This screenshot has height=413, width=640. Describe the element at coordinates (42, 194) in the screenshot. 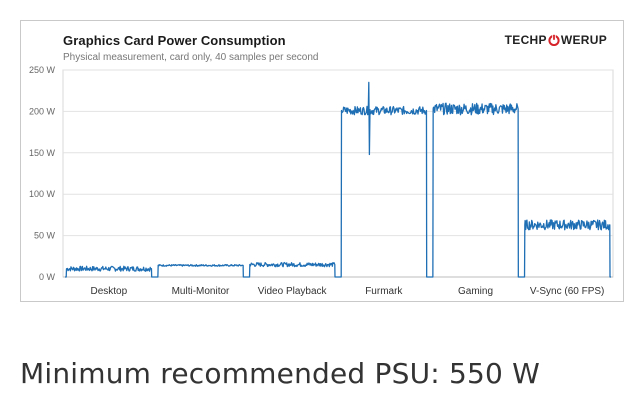

I see `y-tick-label: 100 W` at that location.